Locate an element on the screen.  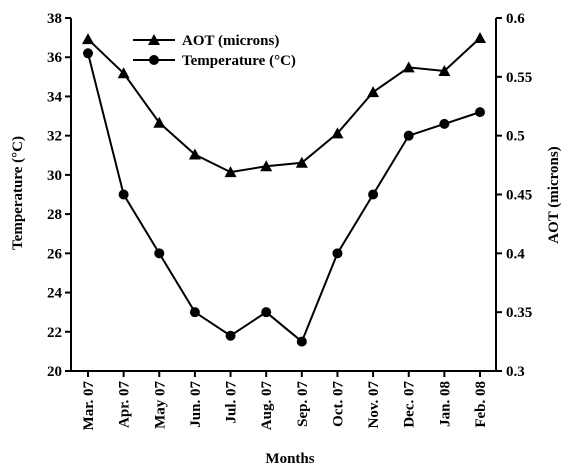
right-tick-label: 0.55 is located at coordinates (519, 78).